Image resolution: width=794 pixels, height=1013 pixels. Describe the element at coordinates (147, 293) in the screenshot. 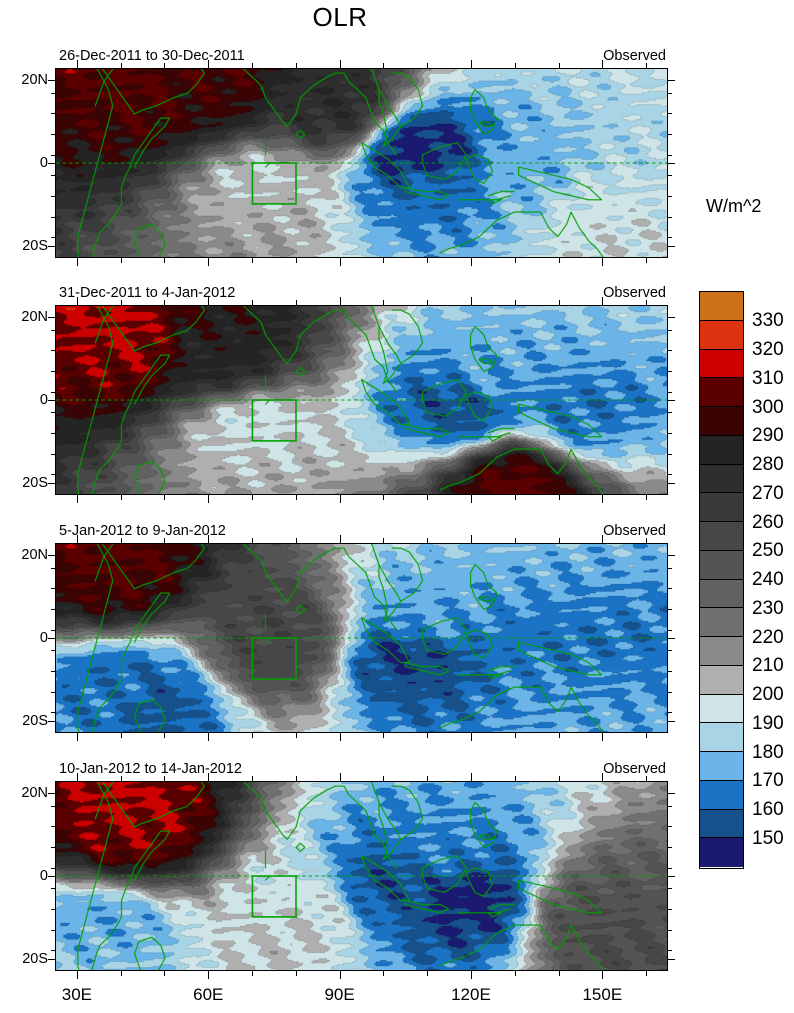

I see `panel-date-label: 31-Dec-2011 to 4-Jan-2012` at that location.